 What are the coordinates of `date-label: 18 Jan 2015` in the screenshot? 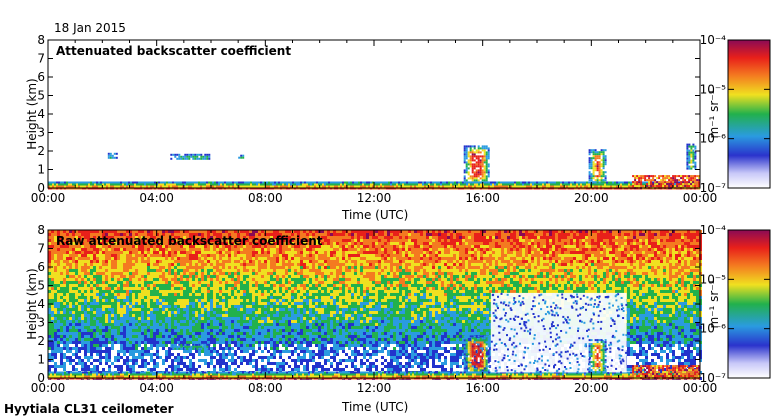 It's located at (90, 28).